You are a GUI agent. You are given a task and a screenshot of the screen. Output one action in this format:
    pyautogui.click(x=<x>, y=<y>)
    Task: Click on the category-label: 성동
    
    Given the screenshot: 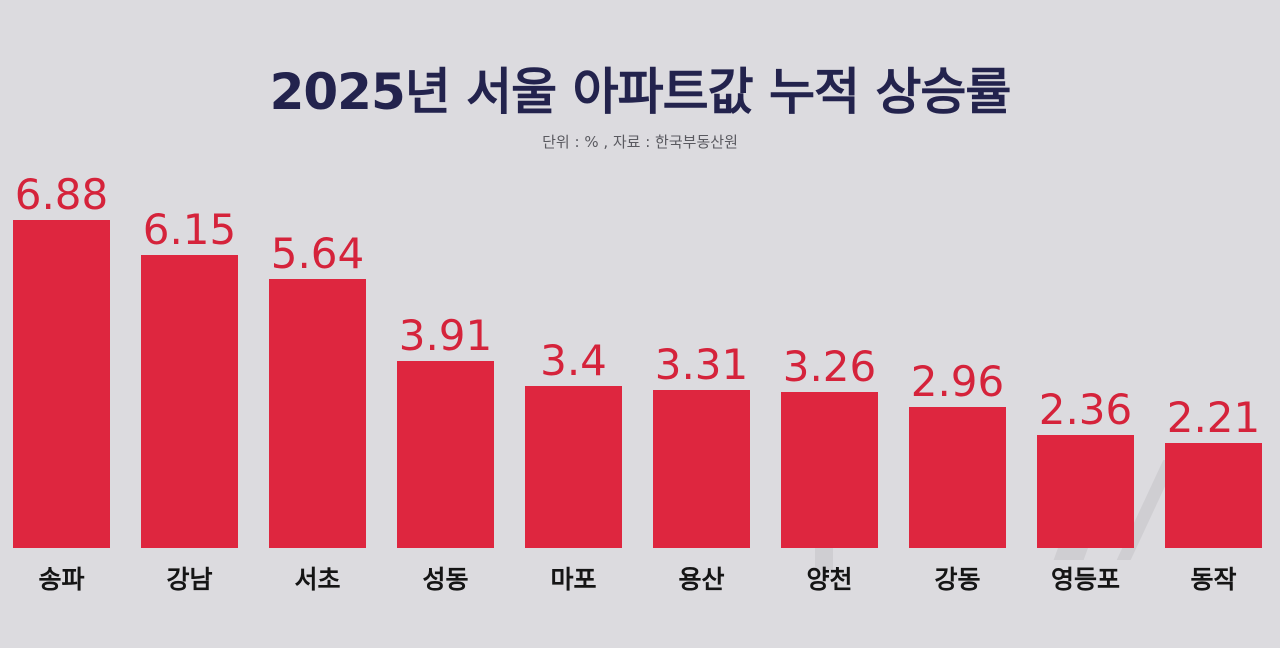 What is the action you would take?
    pyautogui.click(x=445, y=579)
    